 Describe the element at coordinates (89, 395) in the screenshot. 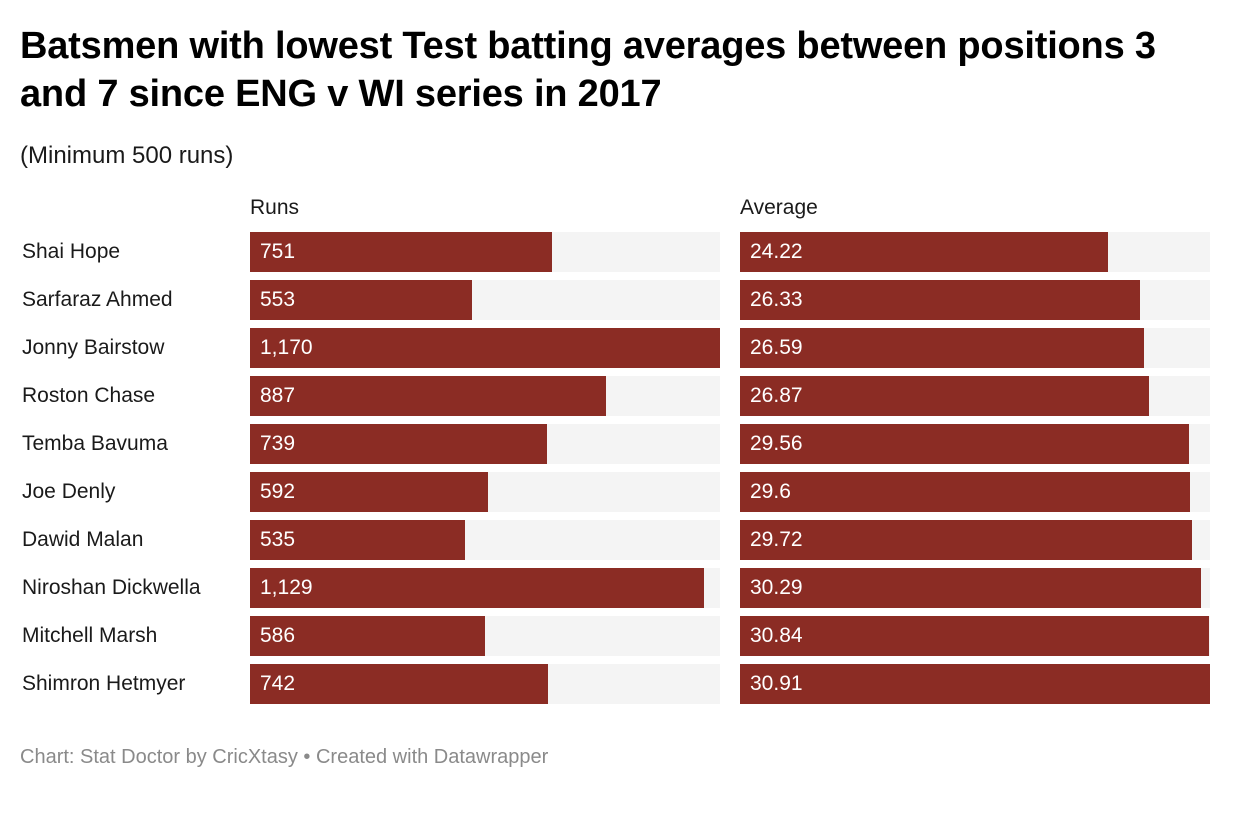

I see `row-label: Roston Chase` at that location.